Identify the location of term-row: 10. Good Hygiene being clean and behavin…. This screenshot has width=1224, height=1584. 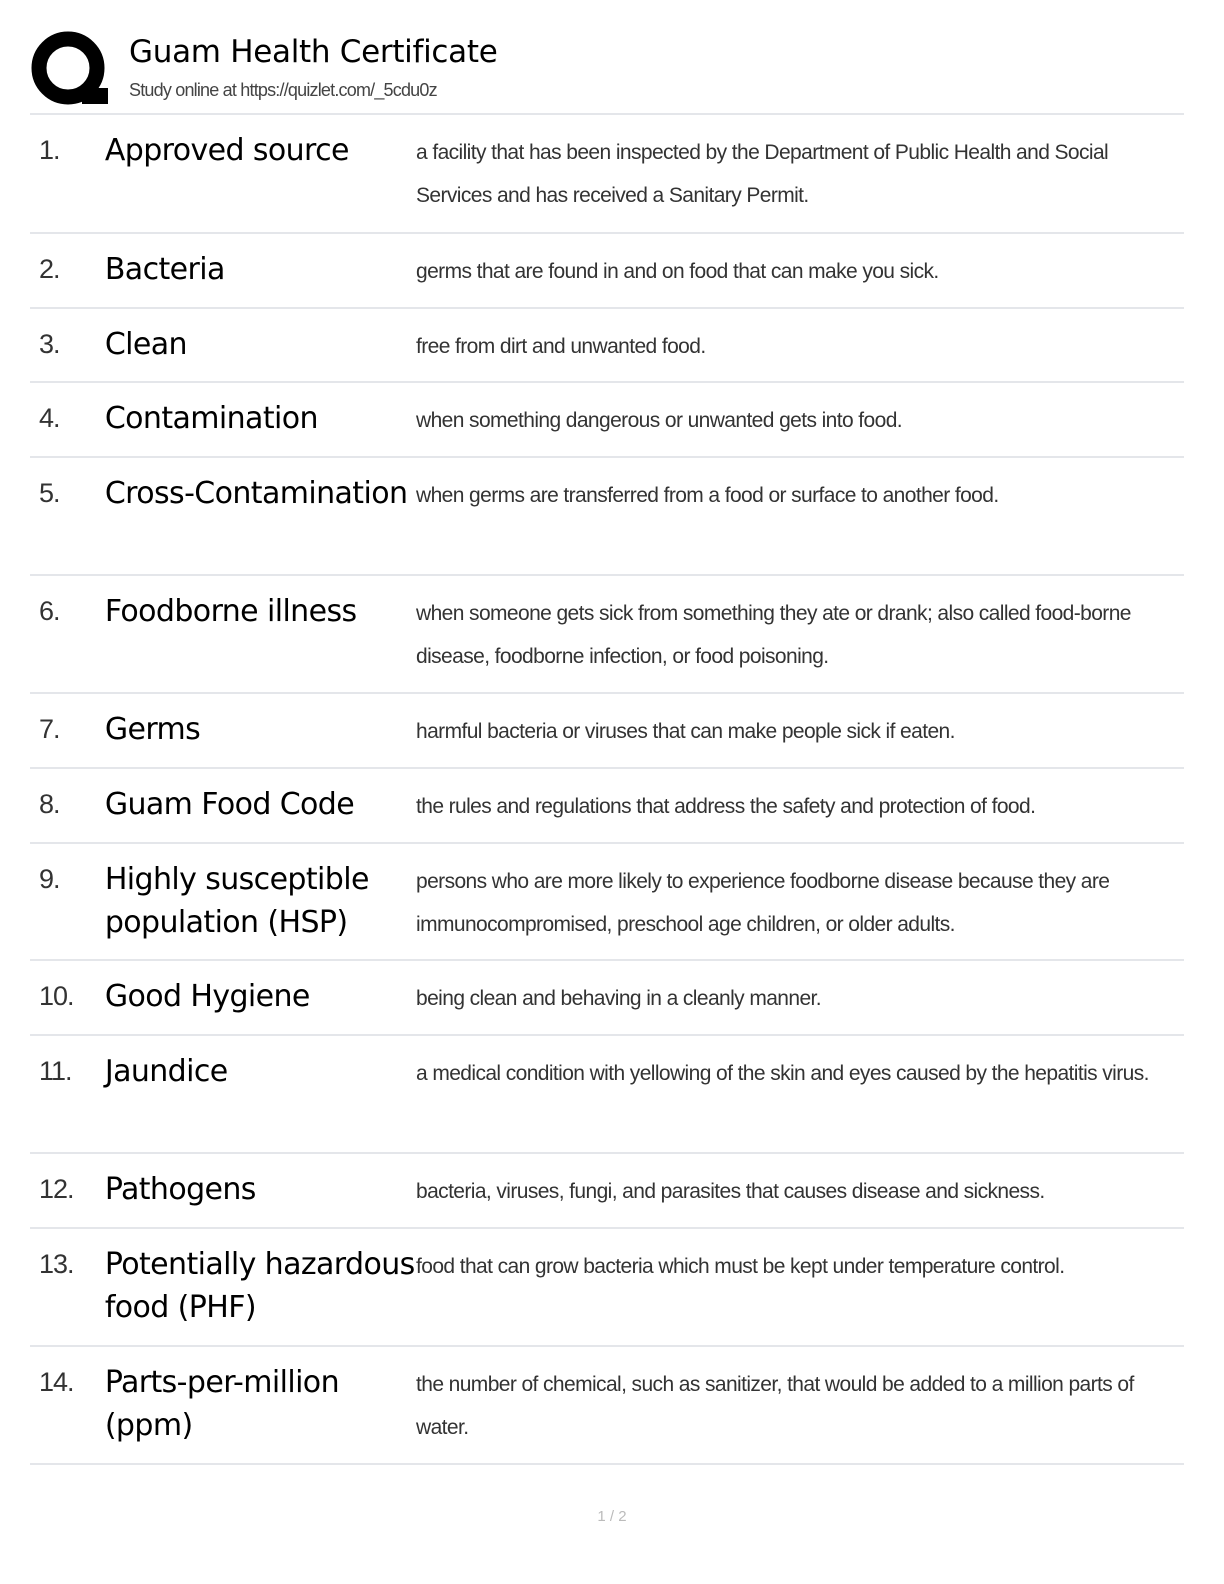
(607, 998).